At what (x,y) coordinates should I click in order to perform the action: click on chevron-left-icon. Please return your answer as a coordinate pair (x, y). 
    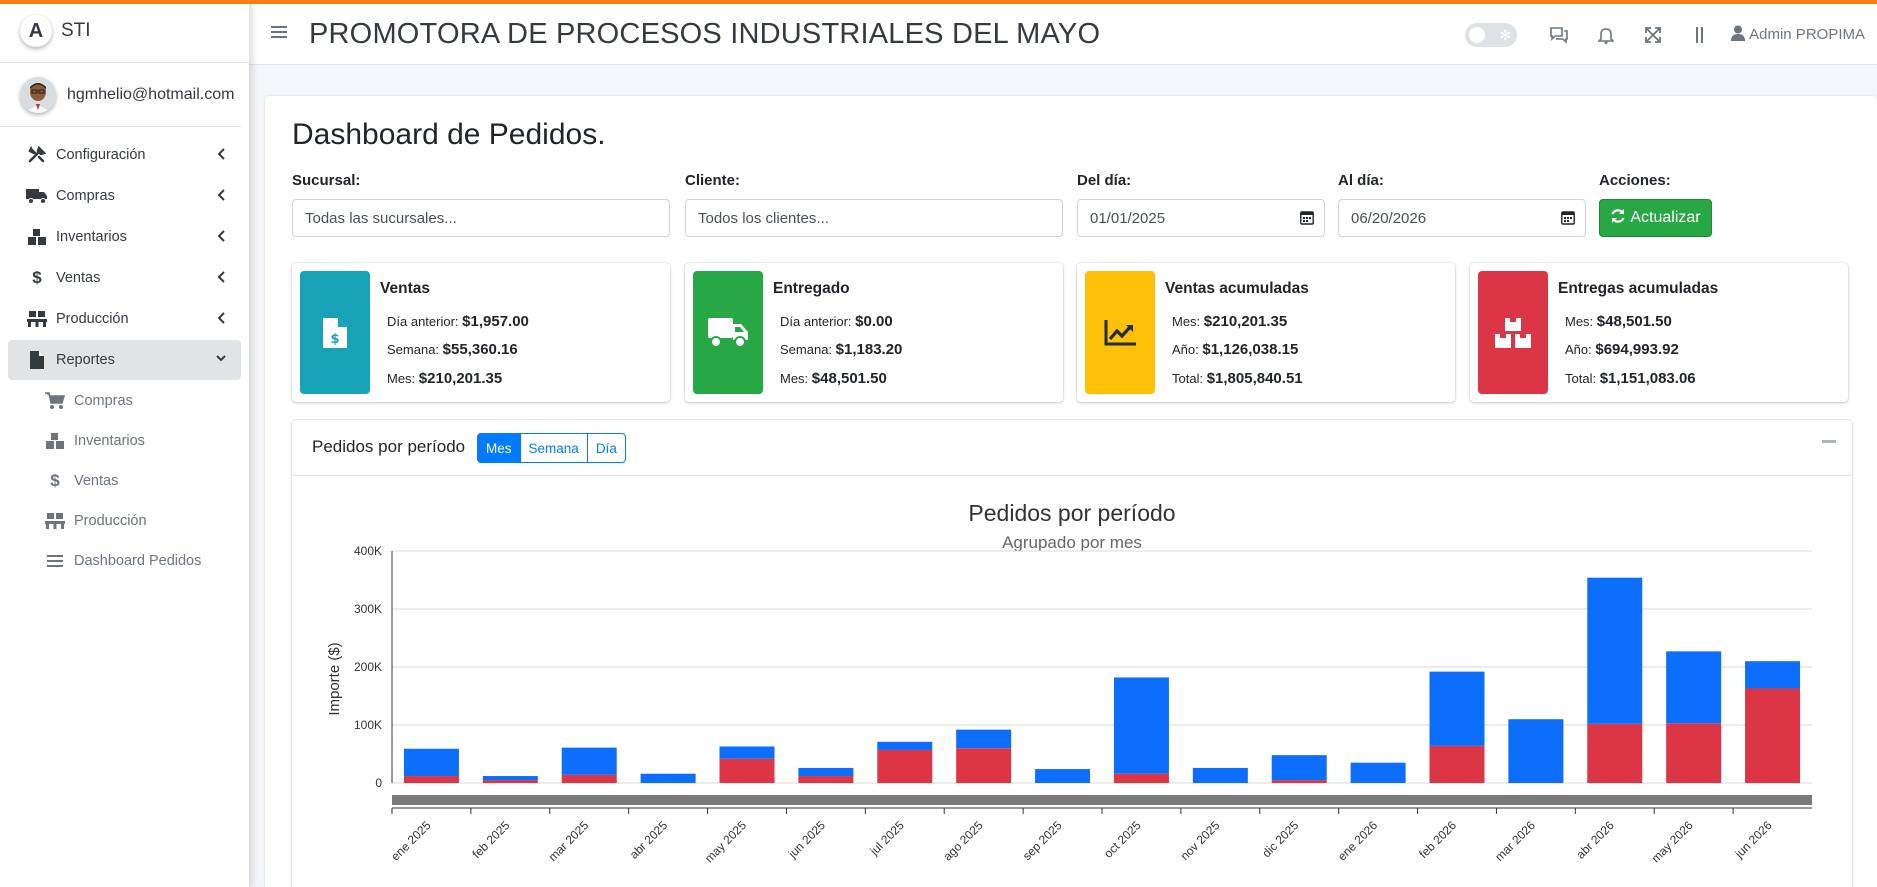
    Looking at the image, I should click on (222, 238).